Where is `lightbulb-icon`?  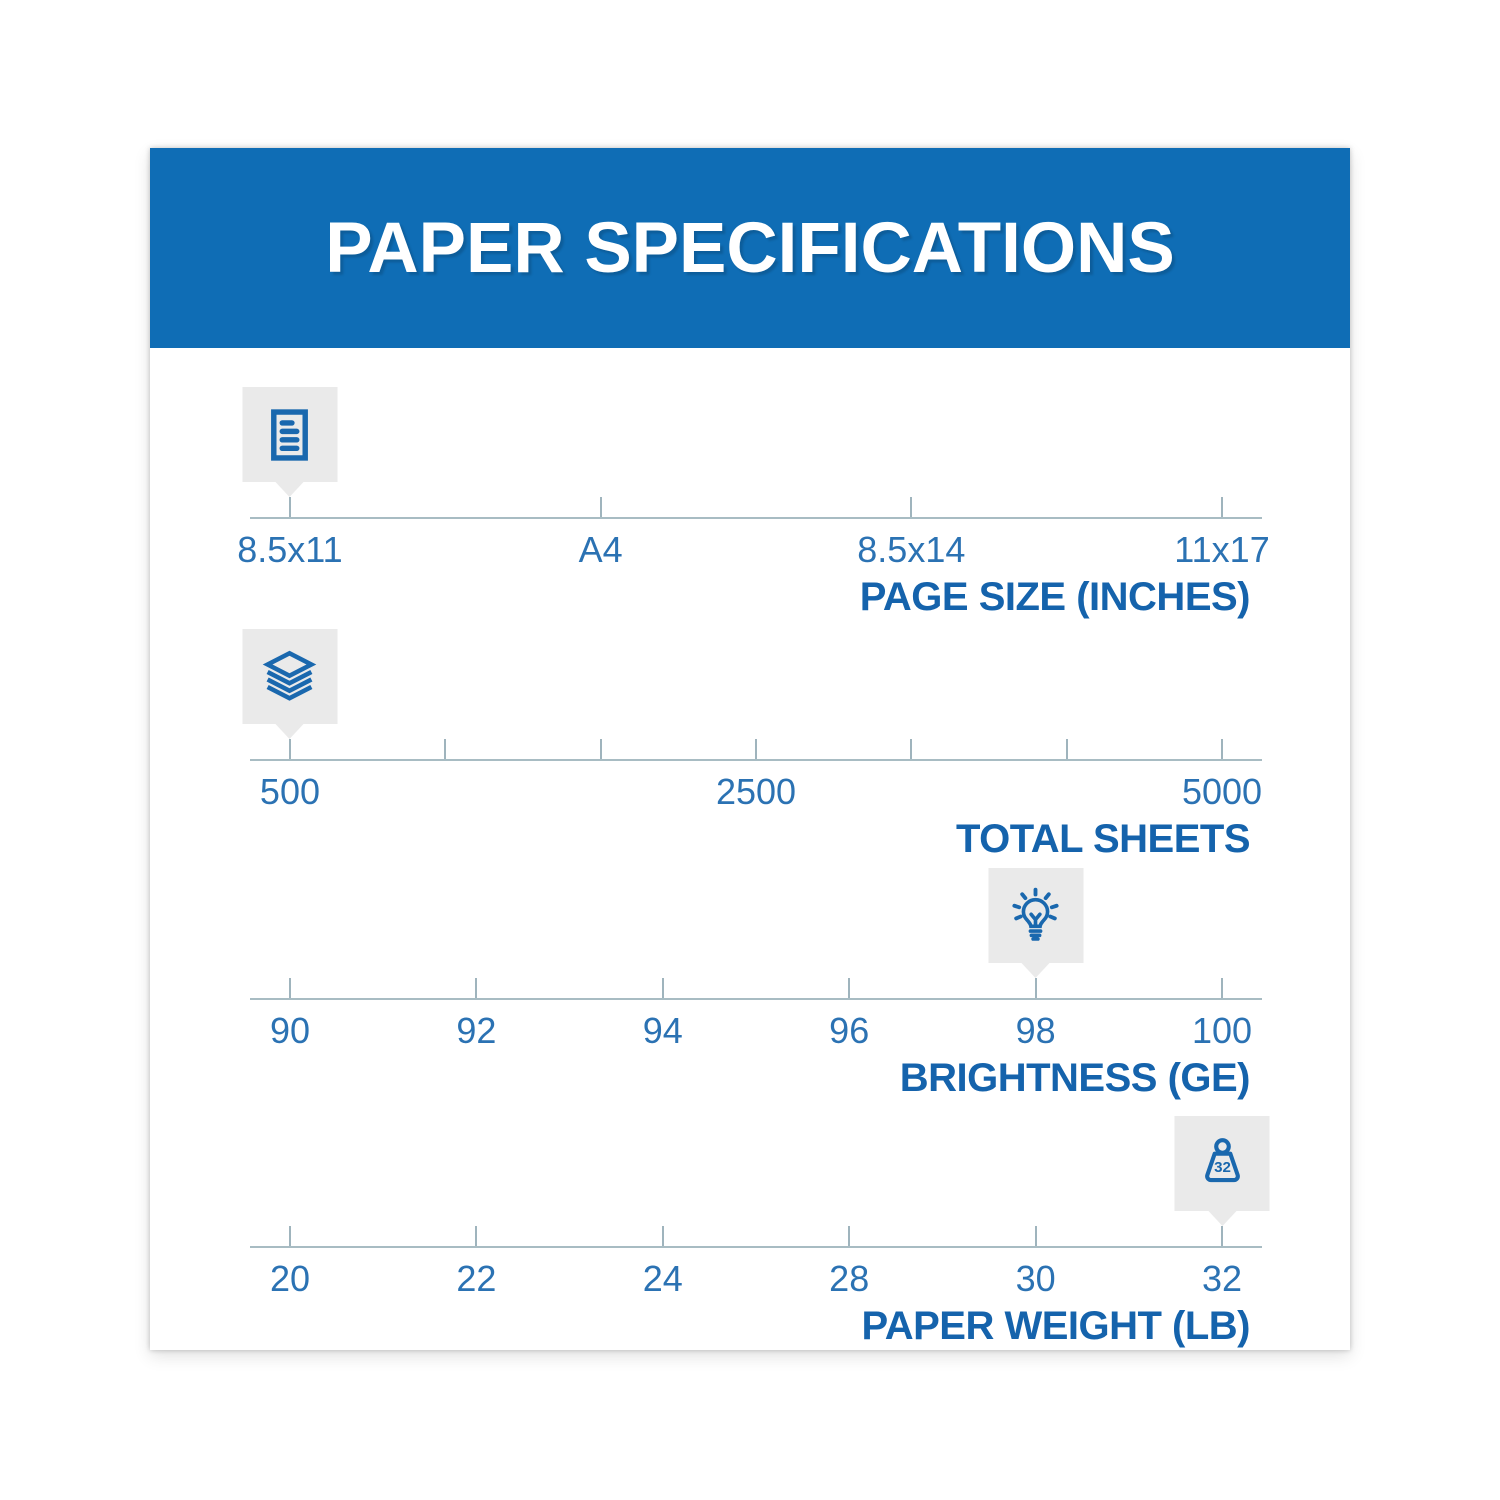 lightbulb-icon is located at coordinates (1036, 916).